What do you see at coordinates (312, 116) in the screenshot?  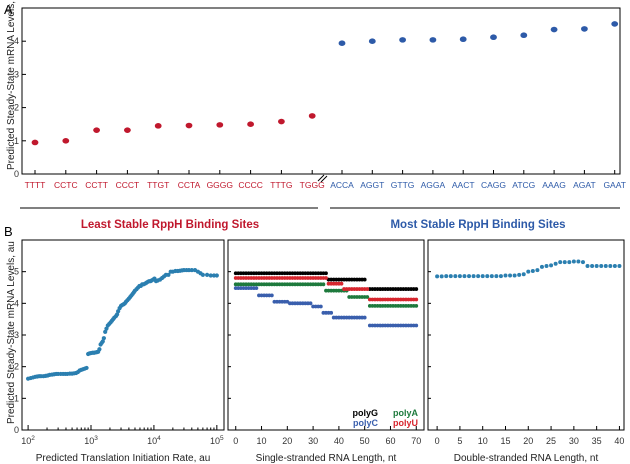 I see `data-point-tggg` at bounding box center [312, 116].